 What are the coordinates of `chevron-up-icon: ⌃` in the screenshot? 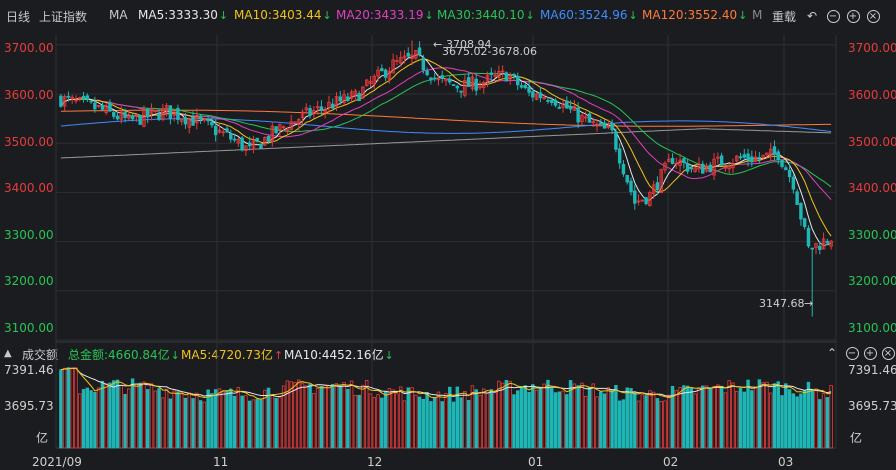 It's located at (832, 353).